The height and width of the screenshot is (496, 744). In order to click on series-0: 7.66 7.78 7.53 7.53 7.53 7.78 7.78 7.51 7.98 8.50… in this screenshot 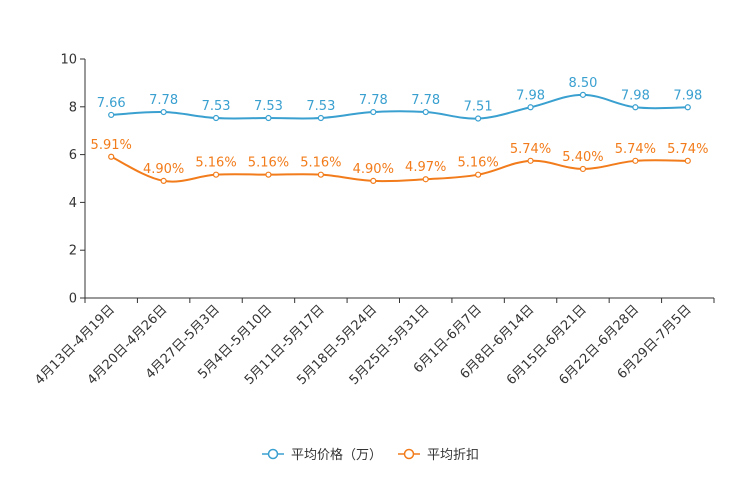, I will do `click(399, 99)`.